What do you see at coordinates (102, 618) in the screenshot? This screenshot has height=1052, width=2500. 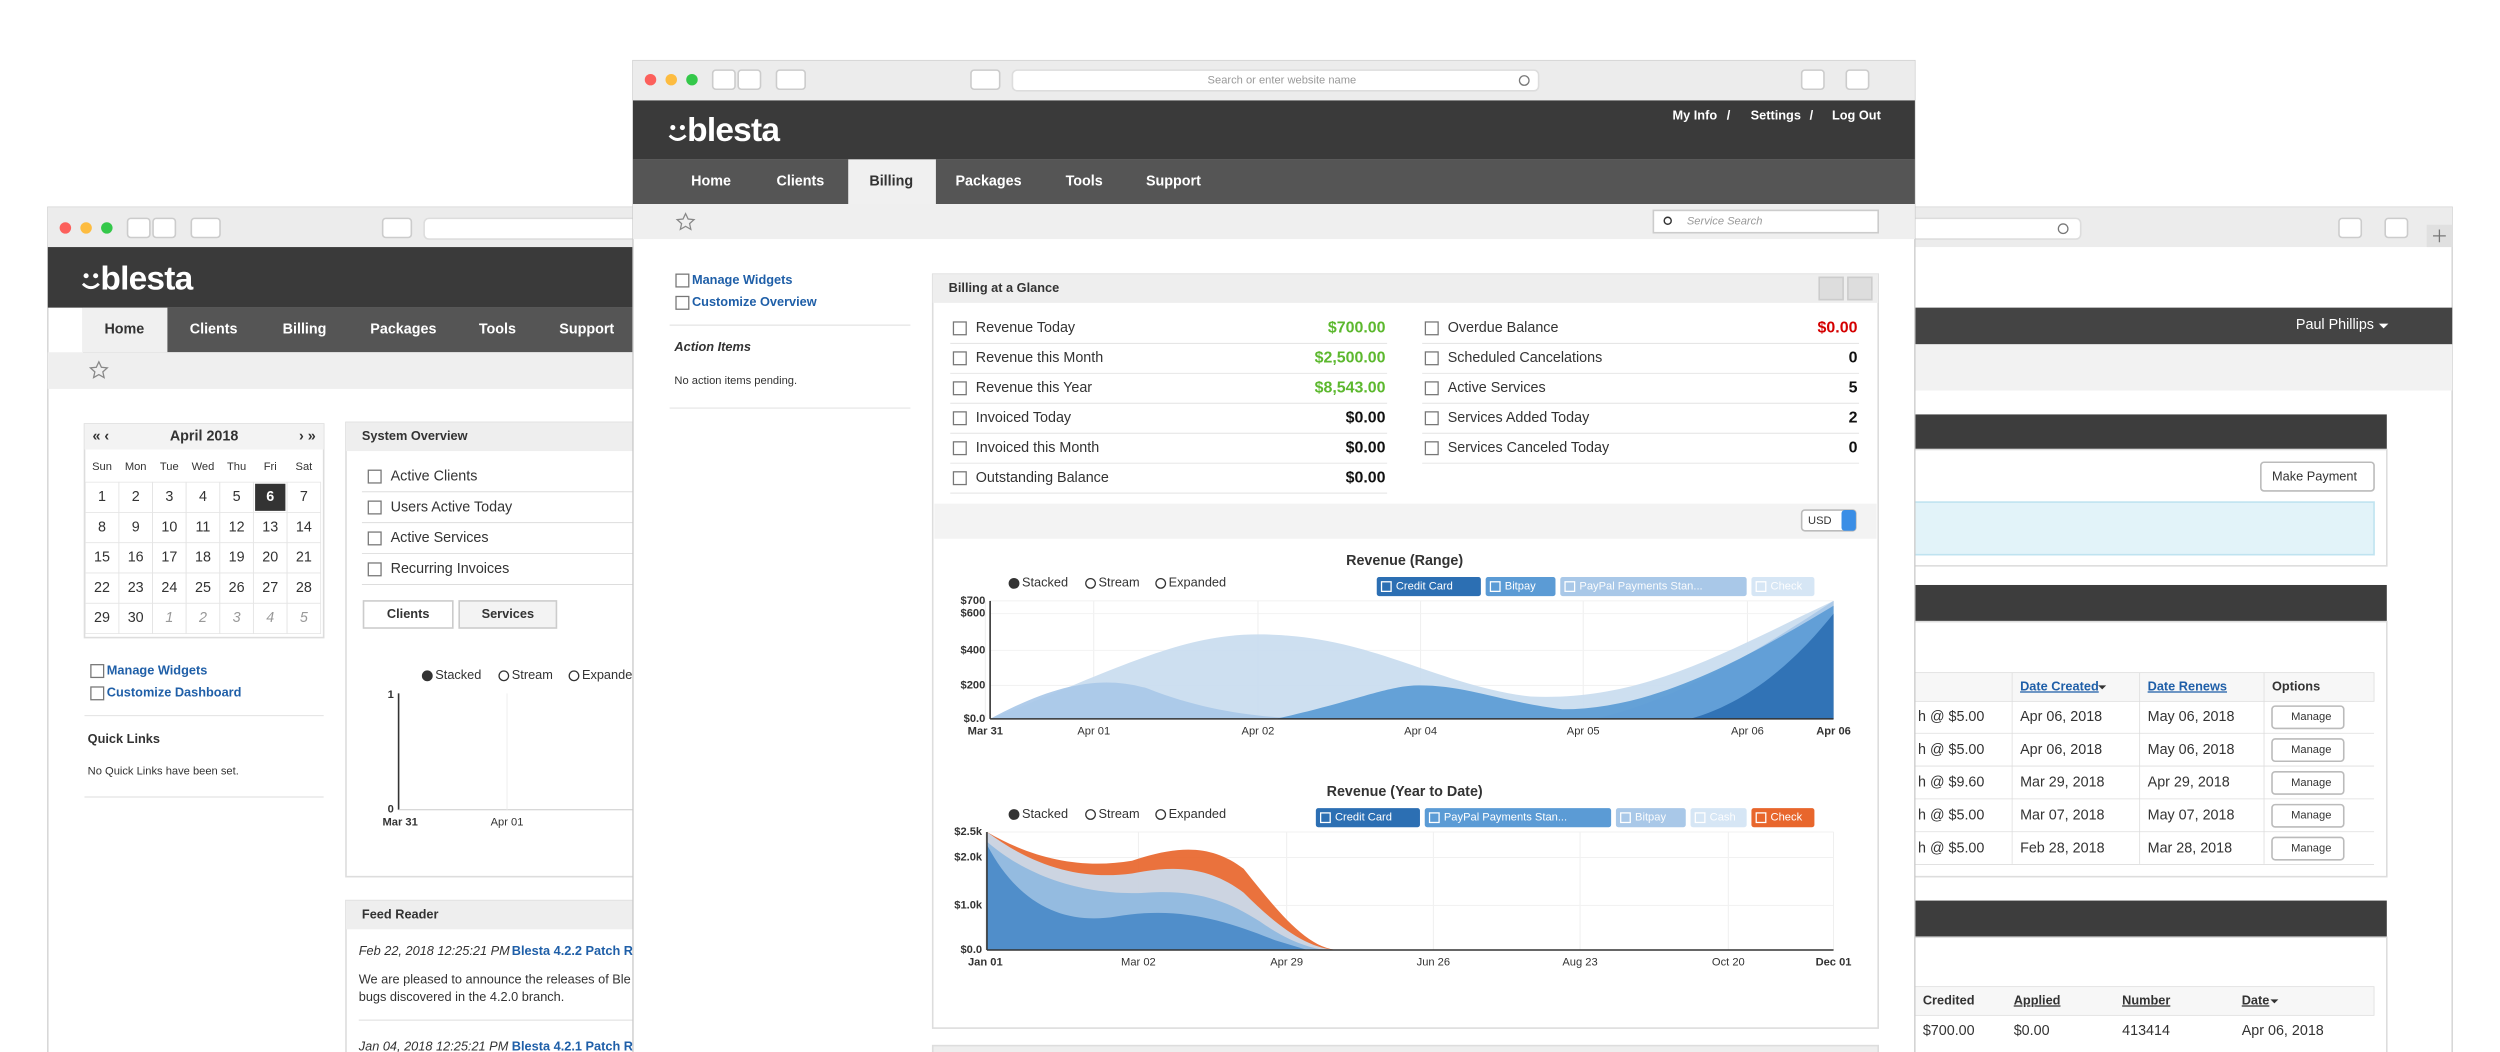 I see `calendar-day: 29` at bounding box center [102, 618].